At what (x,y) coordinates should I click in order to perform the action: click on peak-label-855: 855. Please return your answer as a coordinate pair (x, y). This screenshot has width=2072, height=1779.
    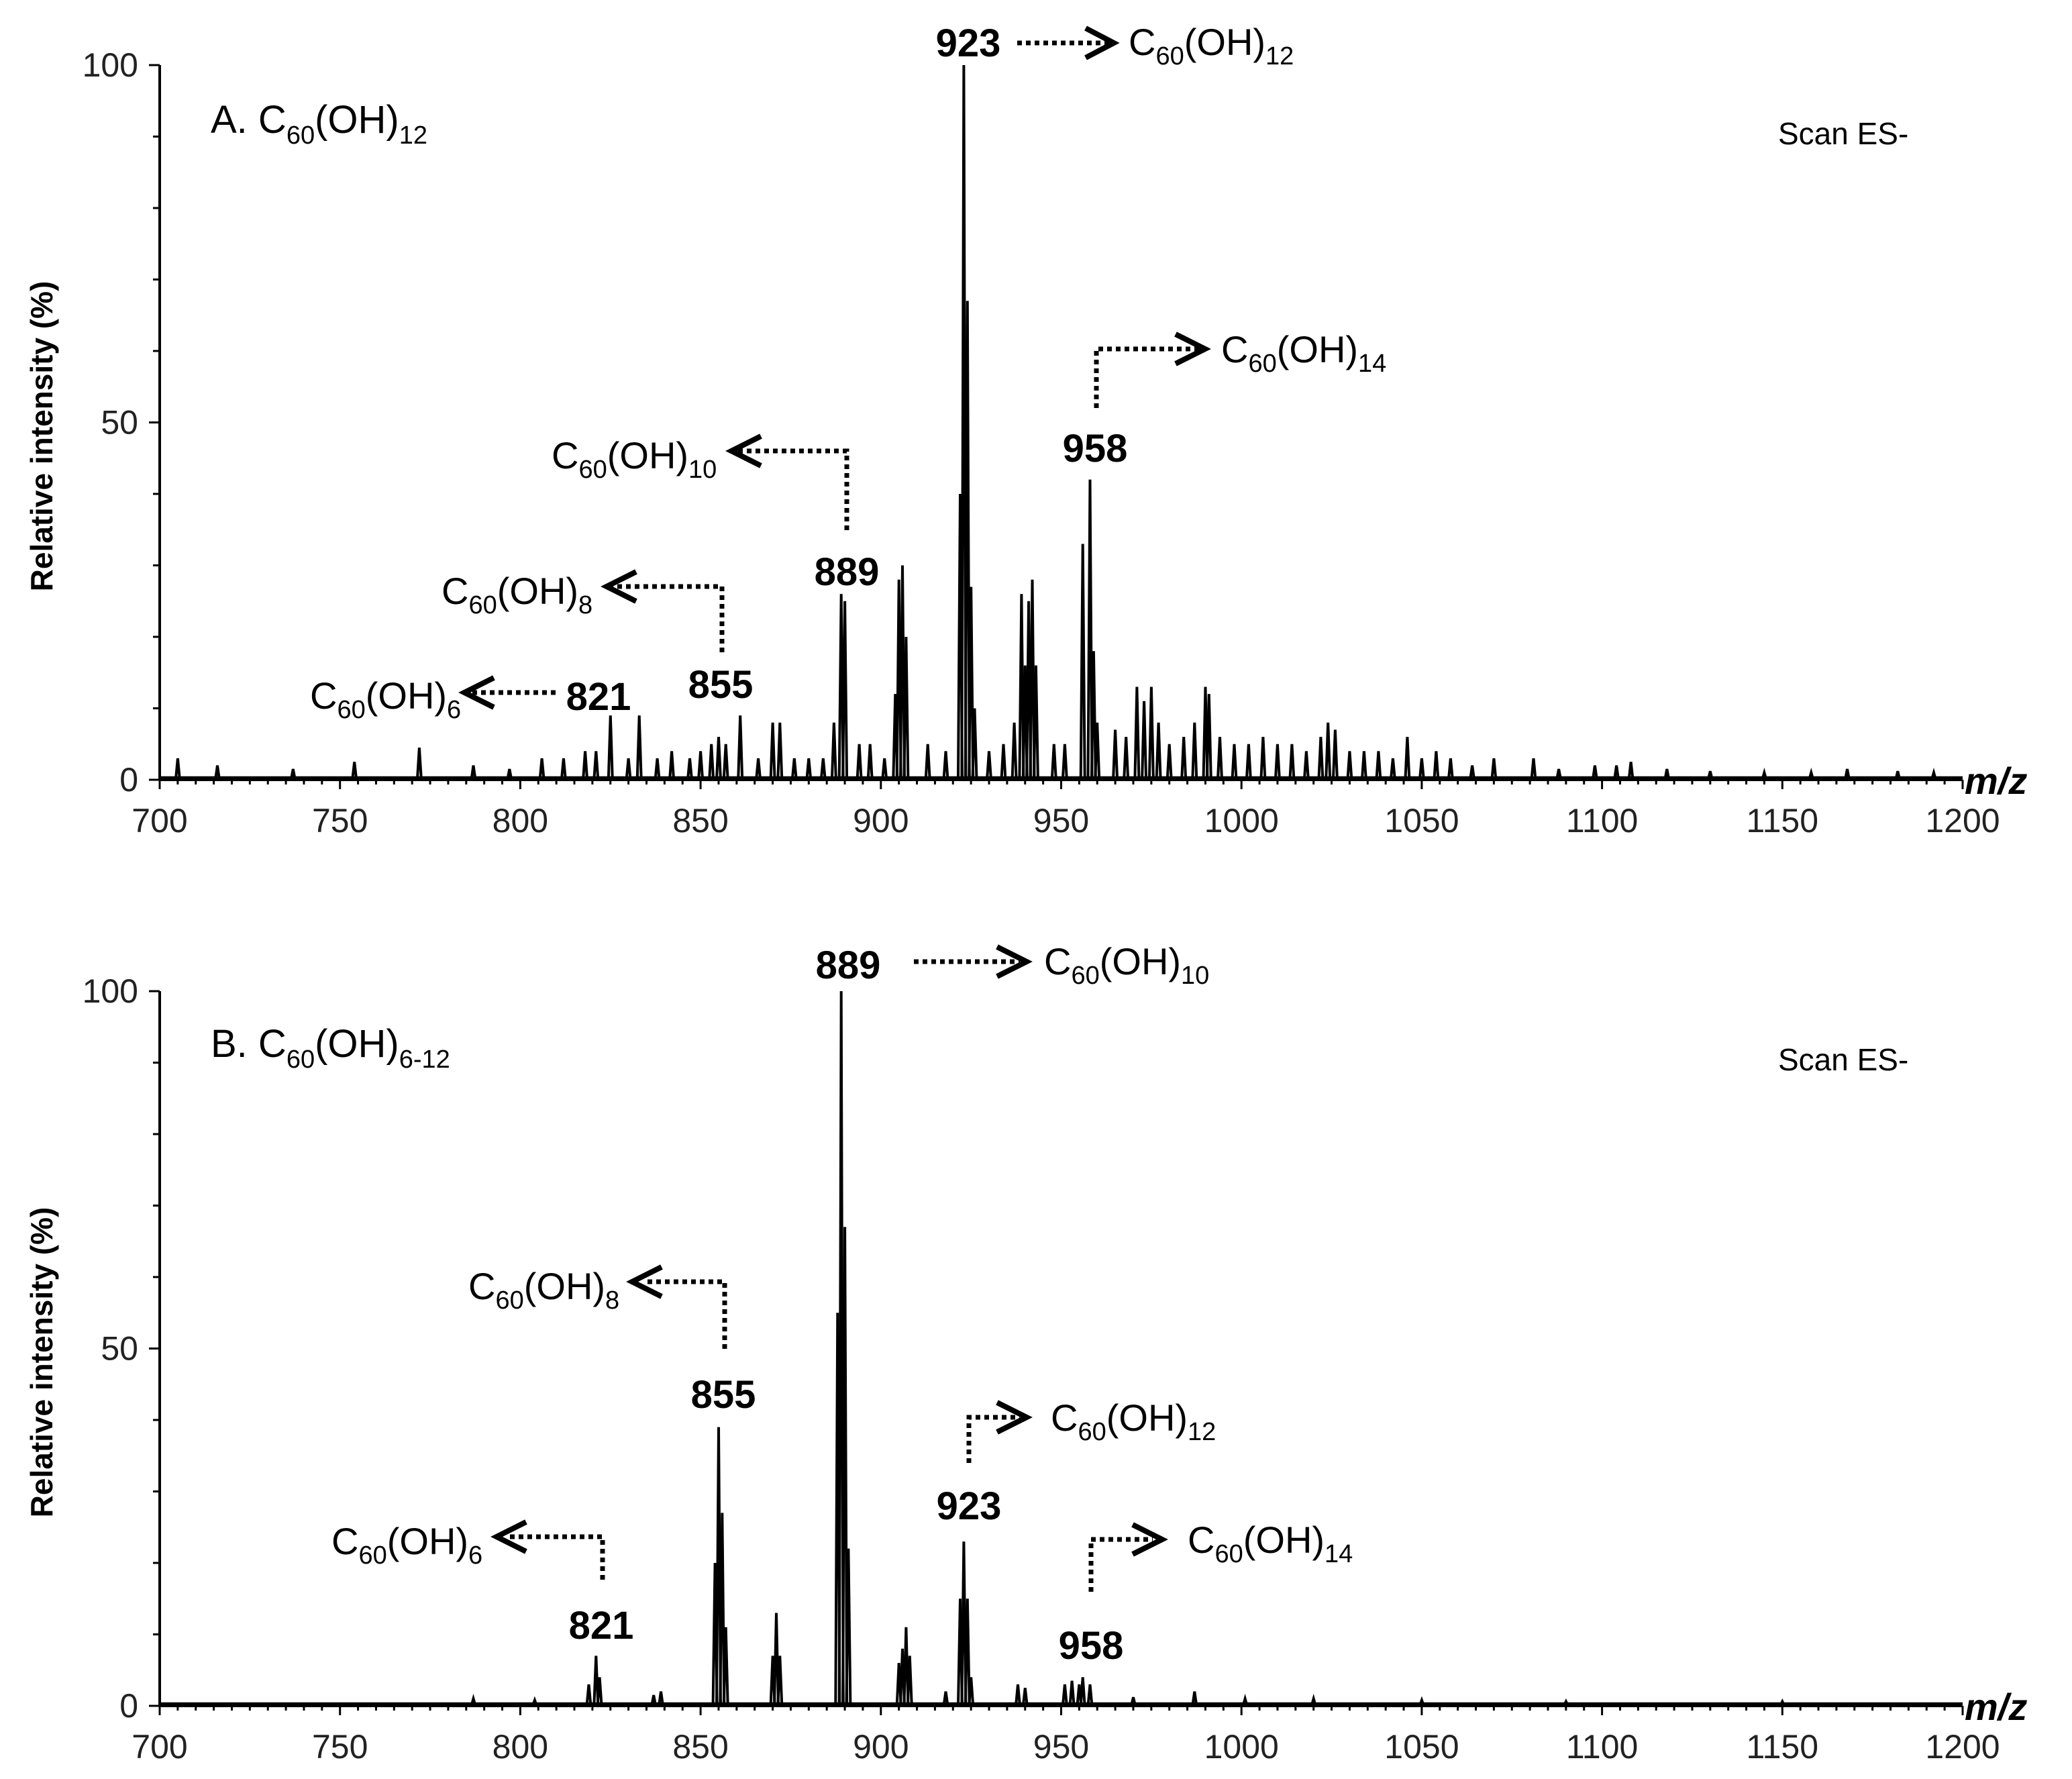
    Looking at the image, I should click on (721, 685).